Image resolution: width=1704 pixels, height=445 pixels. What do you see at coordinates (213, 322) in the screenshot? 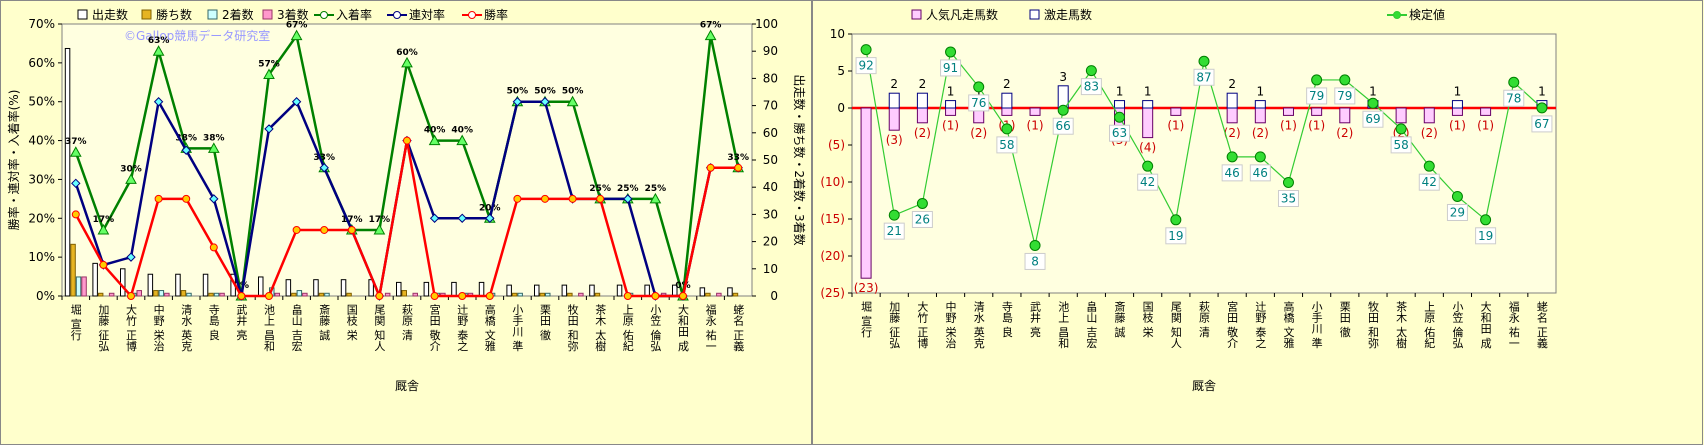
I see `x-tick-label: 寺島 良` at bounding box center [213, 322].